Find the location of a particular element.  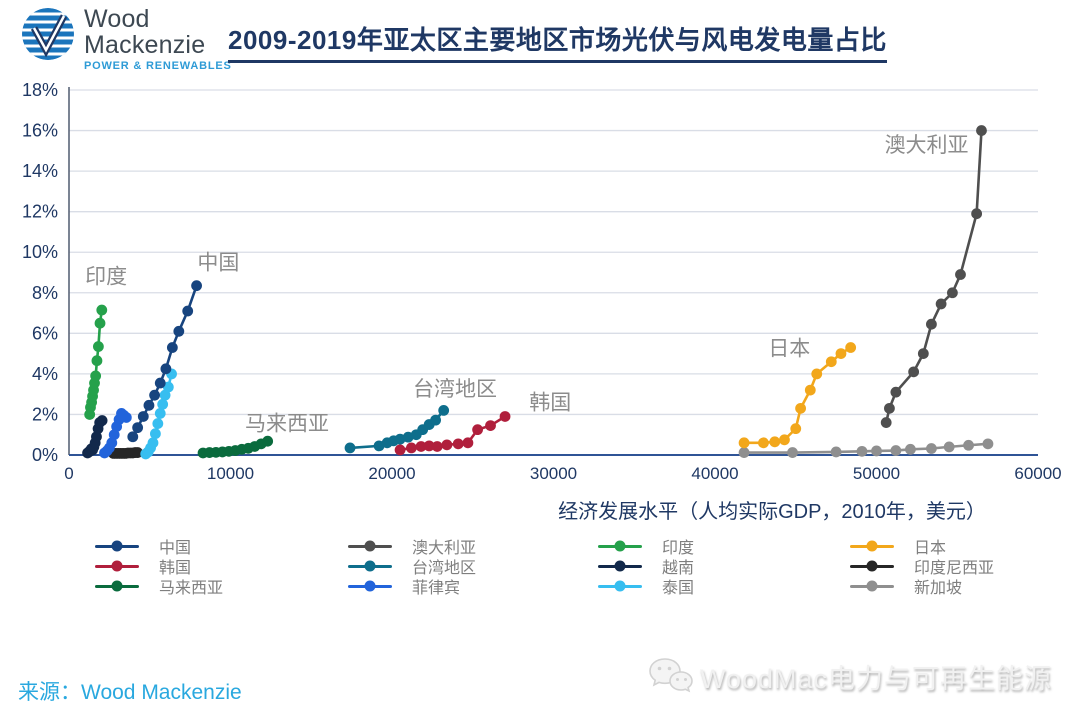

legend-item-印度尼西亚: 印度尼西亚 is located at coordinates (922, 566).